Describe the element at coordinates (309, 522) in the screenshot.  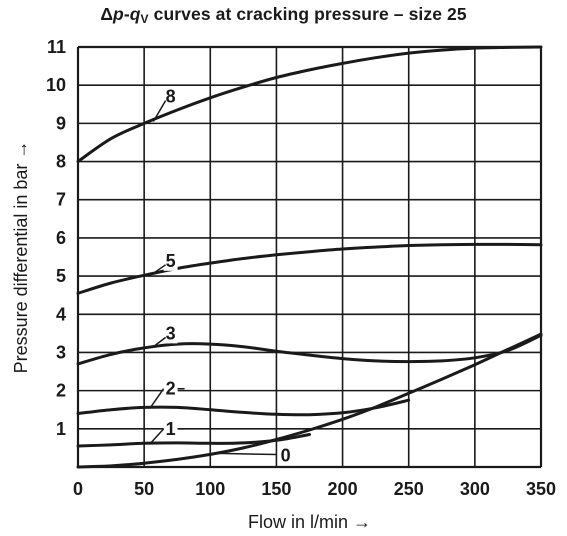
I see `x-axis-label: Flow in l/min →` at that location.